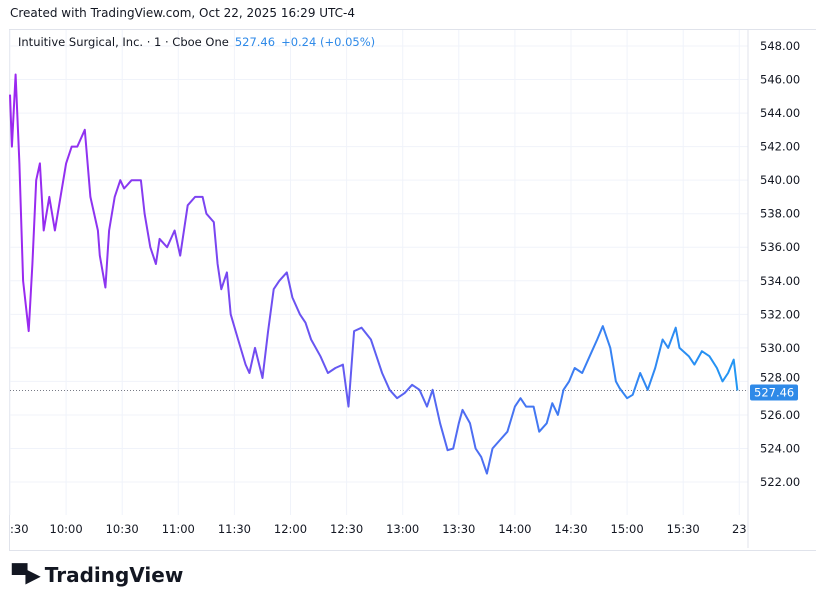  Describe the element at coordinates (739, 529) in the screenshot. I see `x-tick-label: 23` at that location.